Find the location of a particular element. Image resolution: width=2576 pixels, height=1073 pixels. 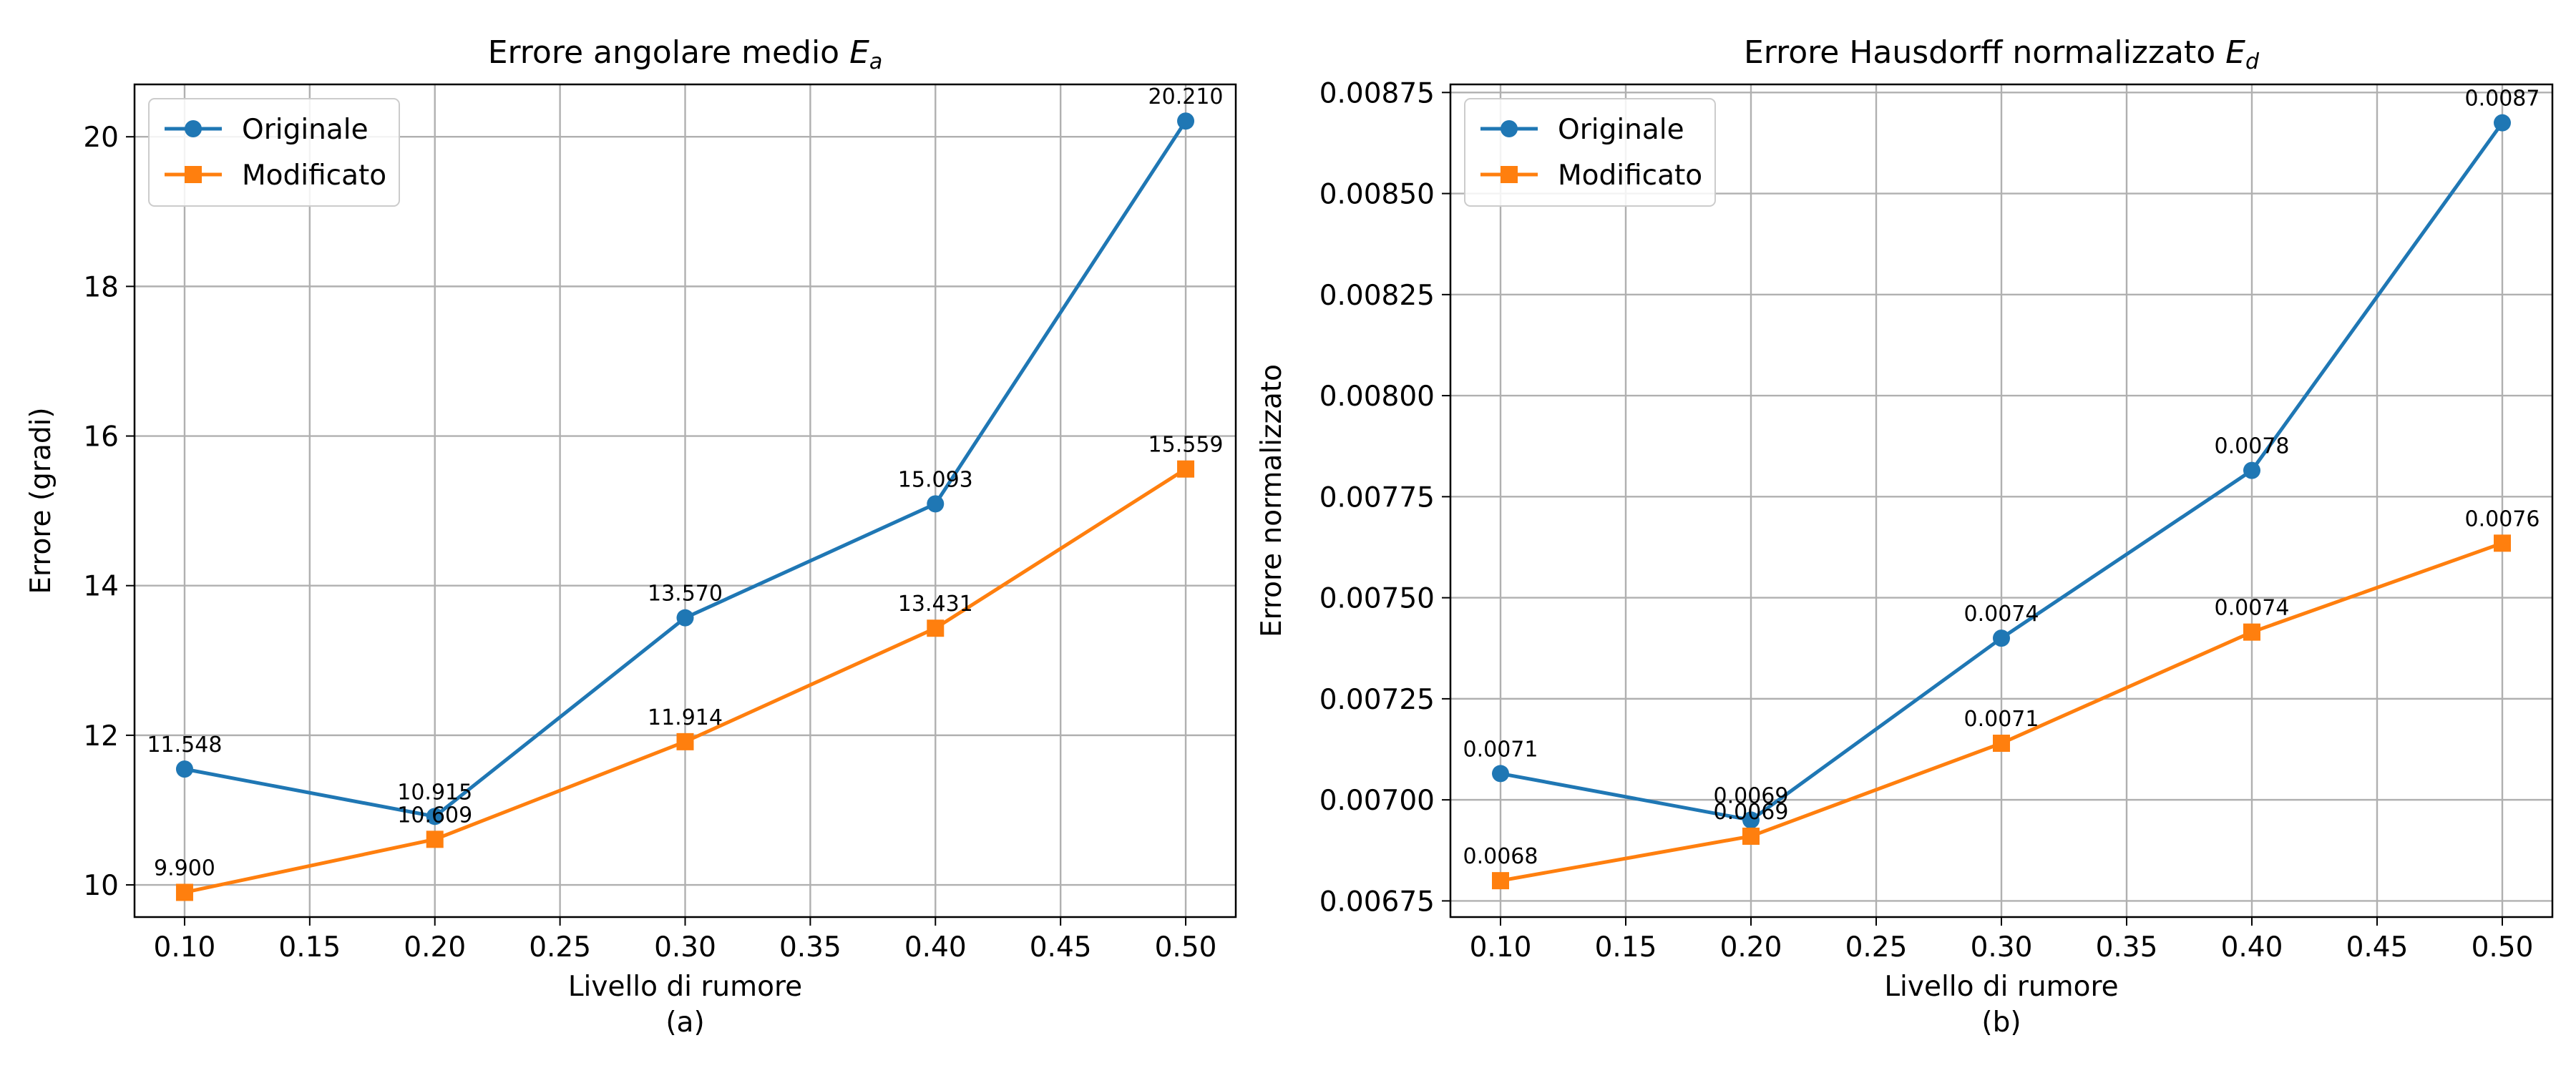

y-tick-label: 0.00825 is located at coordinates (1377, 296).